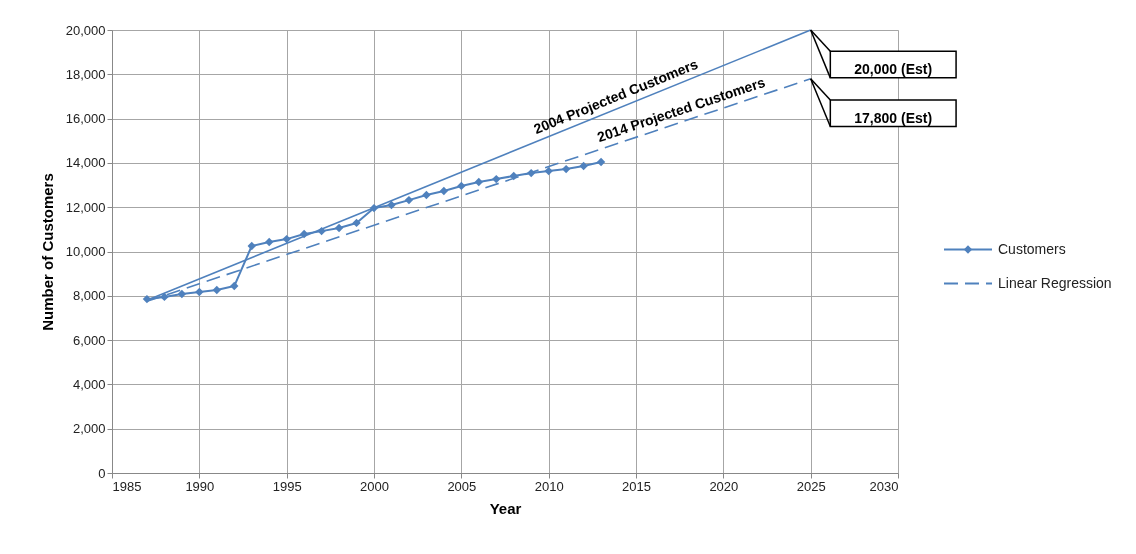 Image resolution: width=1136 pixels, height=554 pixels. What do you see at coordinates (85, 163) in the screenshot?
I see `y-tick-label: 14,000` at bounding box center [85, 163].